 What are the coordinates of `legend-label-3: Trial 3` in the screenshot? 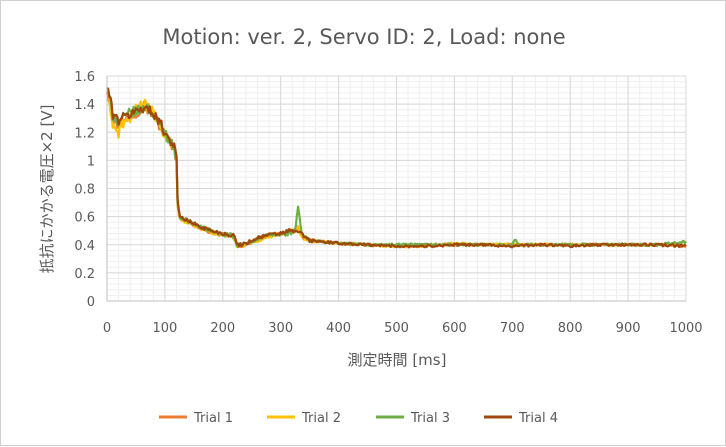 It's located at (430, 418).